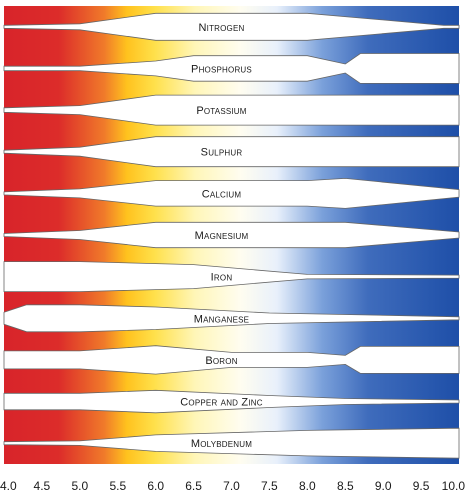  I want to click on band-label-boron: Boron, so click(221, 361).